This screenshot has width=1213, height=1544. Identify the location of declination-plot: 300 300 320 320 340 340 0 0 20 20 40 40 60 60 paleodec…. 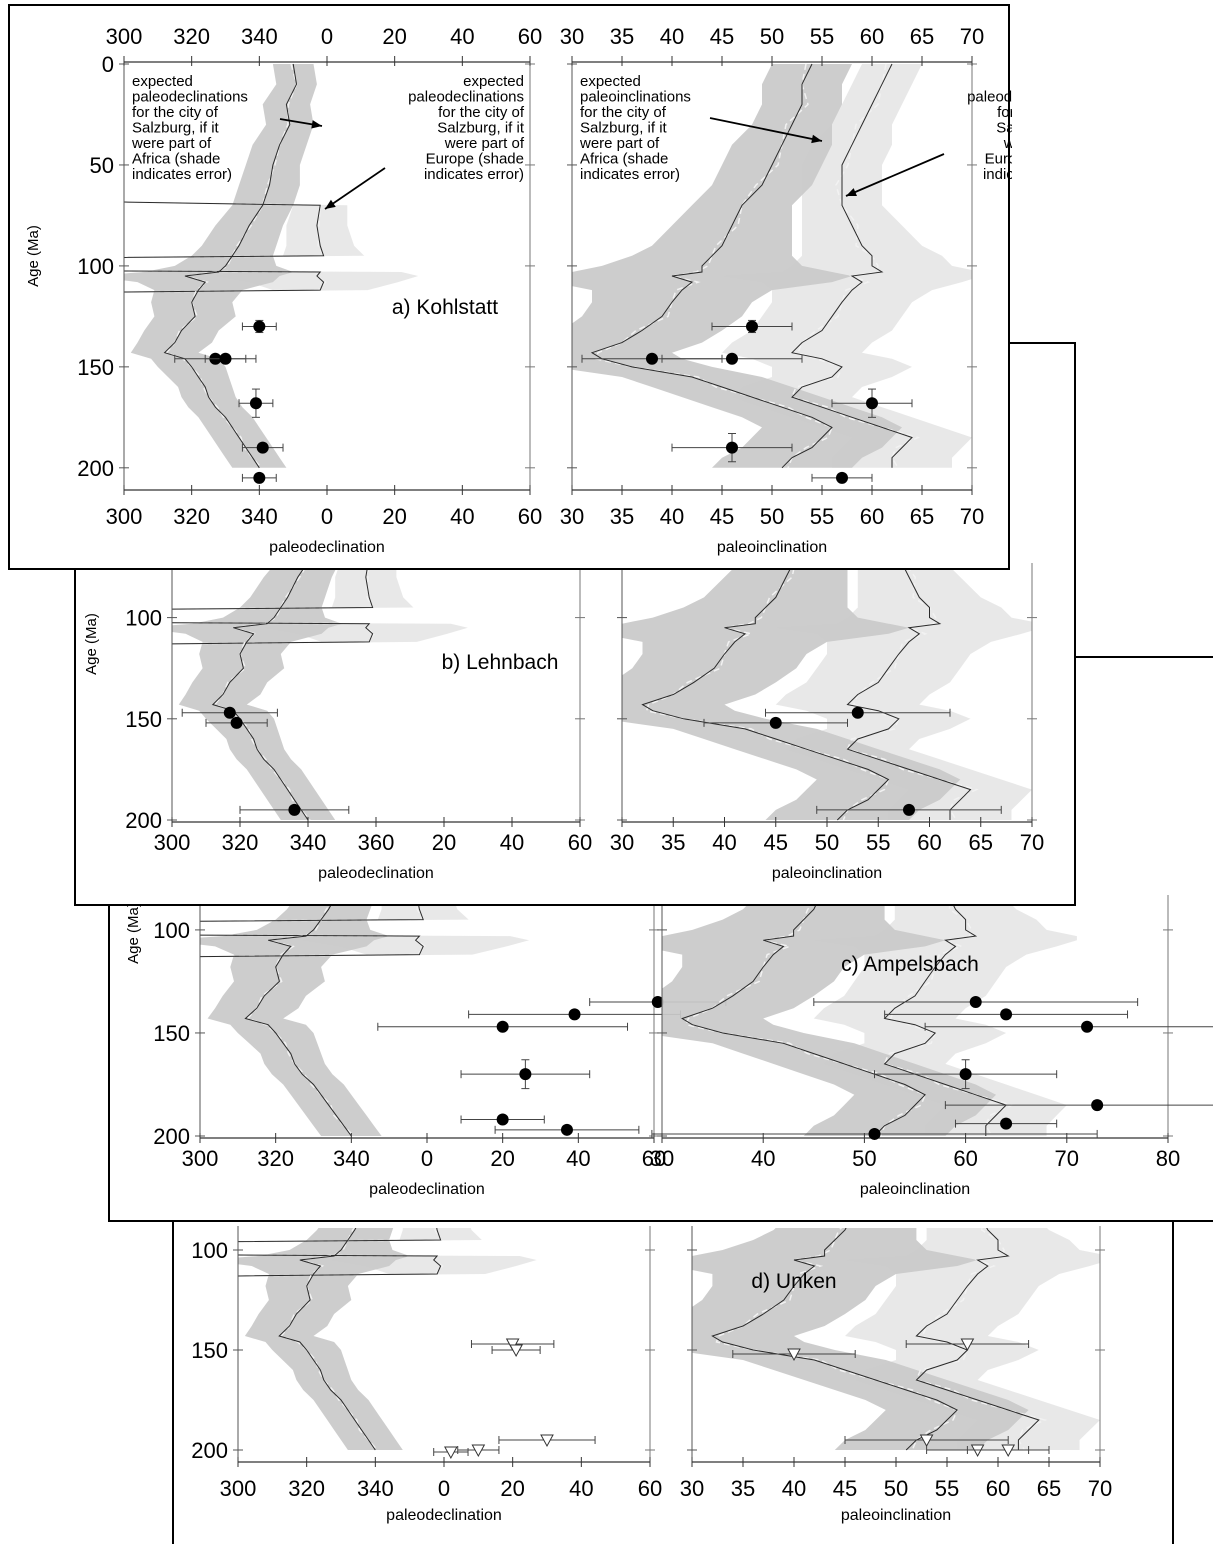
(324, 290).